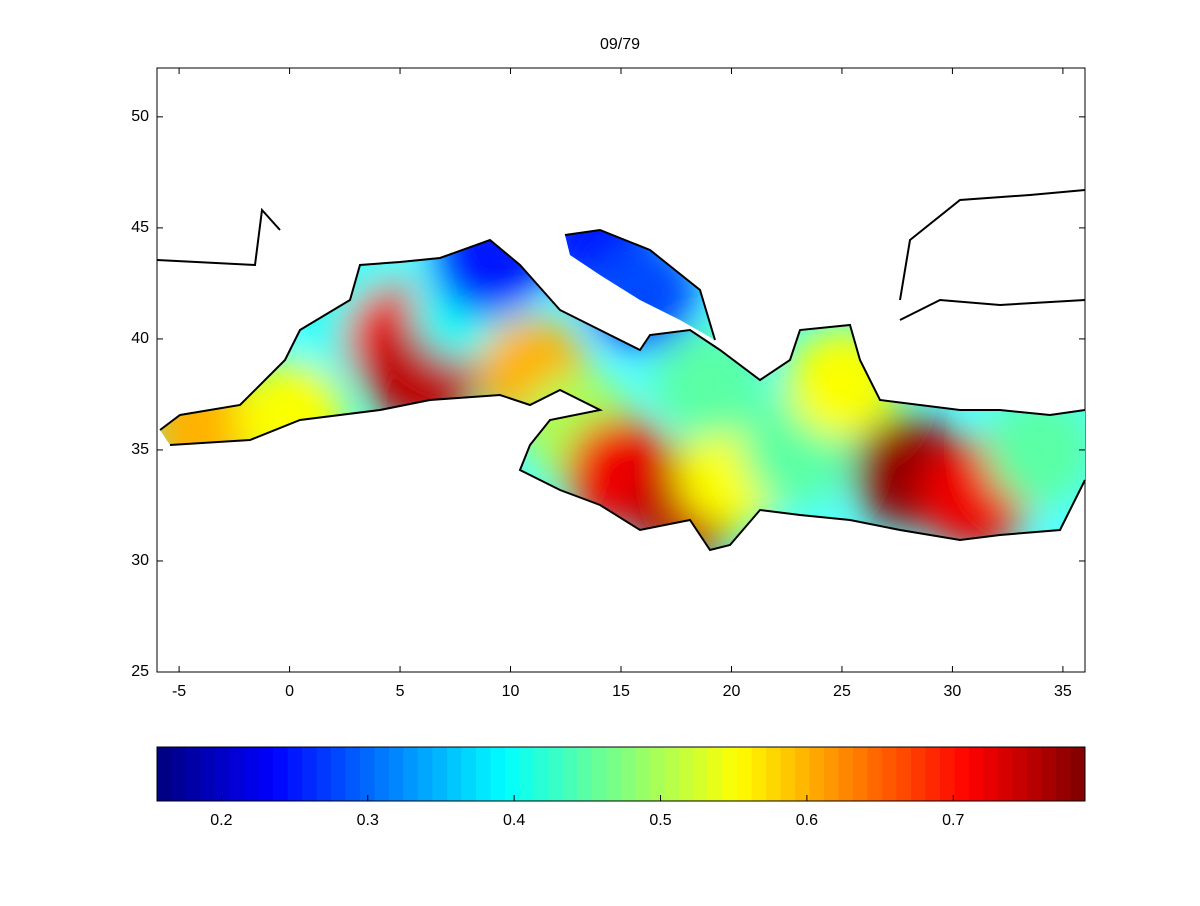 This screenshot has height=906, width=1200. Describe the element at coordinates (140, 227) in the screenshot. I see `y-tick-label: 45` at that location.